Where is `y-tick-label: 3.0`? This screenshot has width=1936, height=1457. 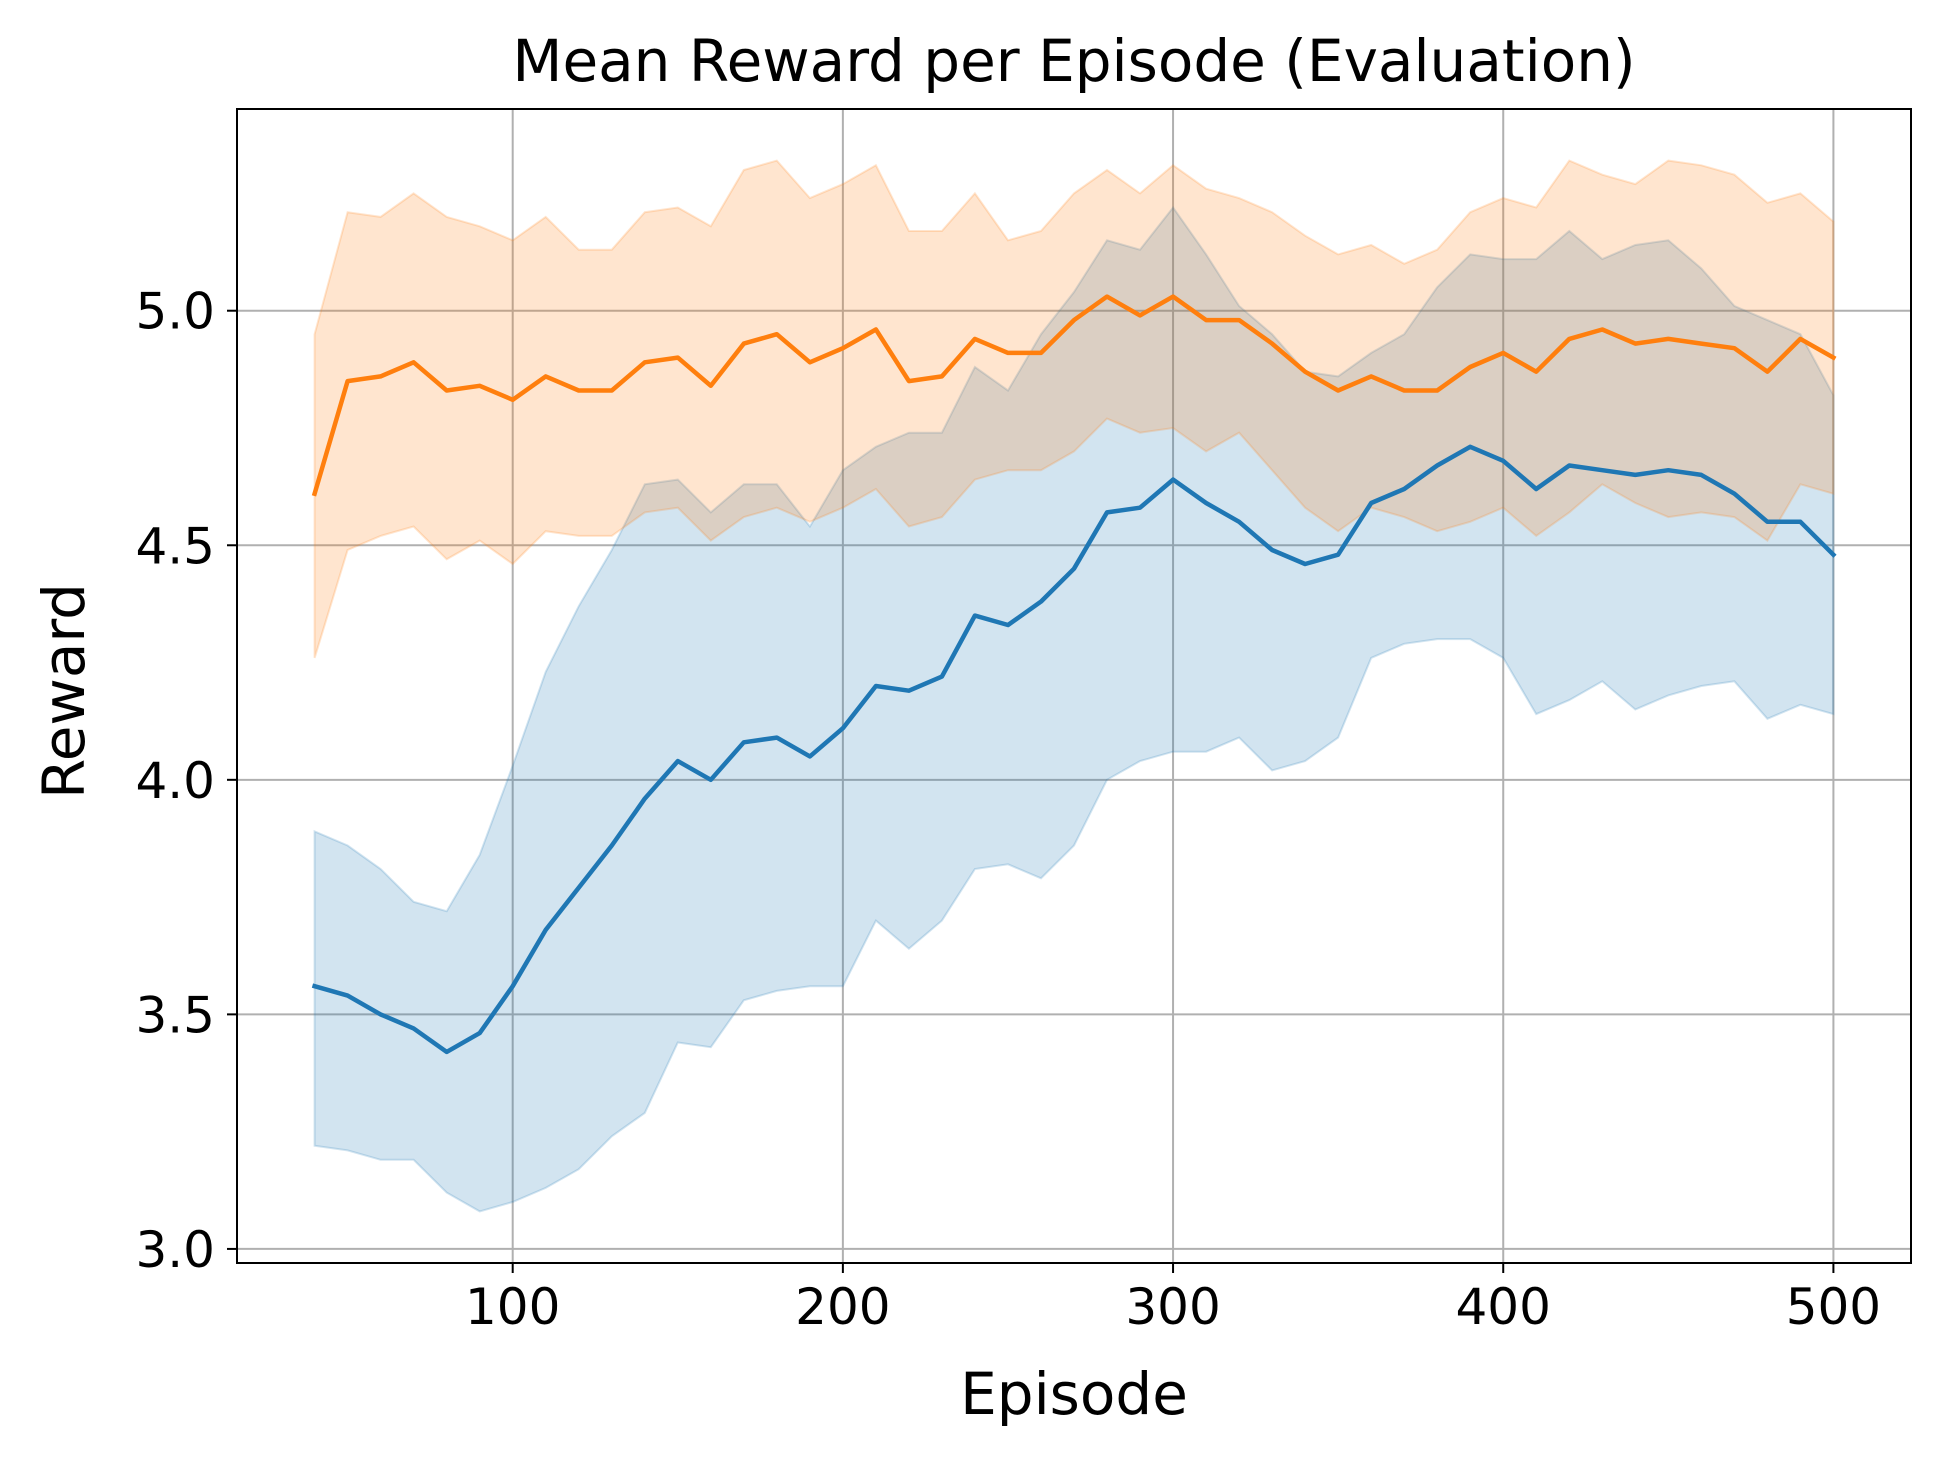 y-tick-label: 3.0 is located at coordinates (175, 1250).